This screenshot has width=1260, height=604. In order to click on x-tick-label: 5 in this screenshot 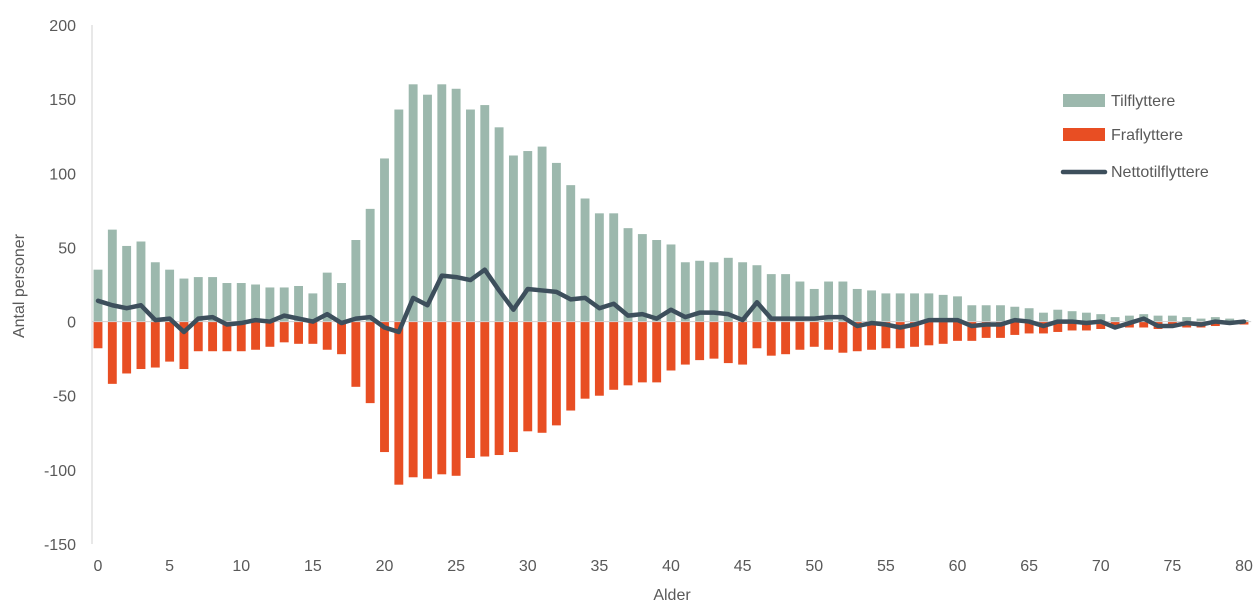, I will do `click(169, 566)`.